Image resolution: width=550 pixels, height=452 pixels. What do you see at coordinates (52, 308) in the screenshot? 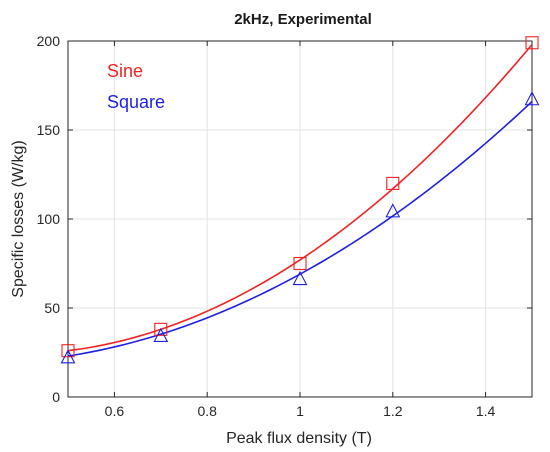
I see `y-tick-label: 50` at bounding box center [52, 308].